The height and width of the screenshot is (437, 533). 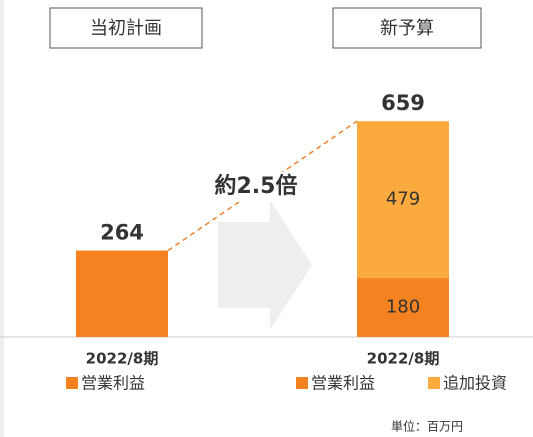 What do you see at coordinates (403, 103) in the screenshot?
I see `total-label: 659` at bounding box center [403, 103].